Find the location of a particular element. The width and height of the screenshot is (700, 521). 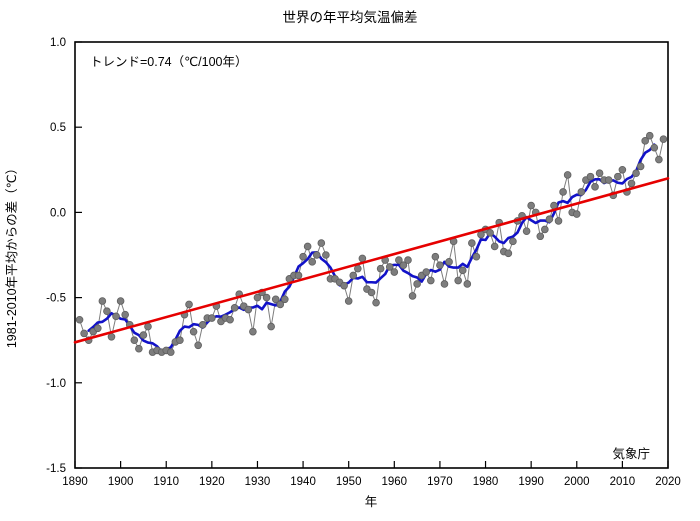

x-axis-title: 年 is located at coordinates (371, 502).